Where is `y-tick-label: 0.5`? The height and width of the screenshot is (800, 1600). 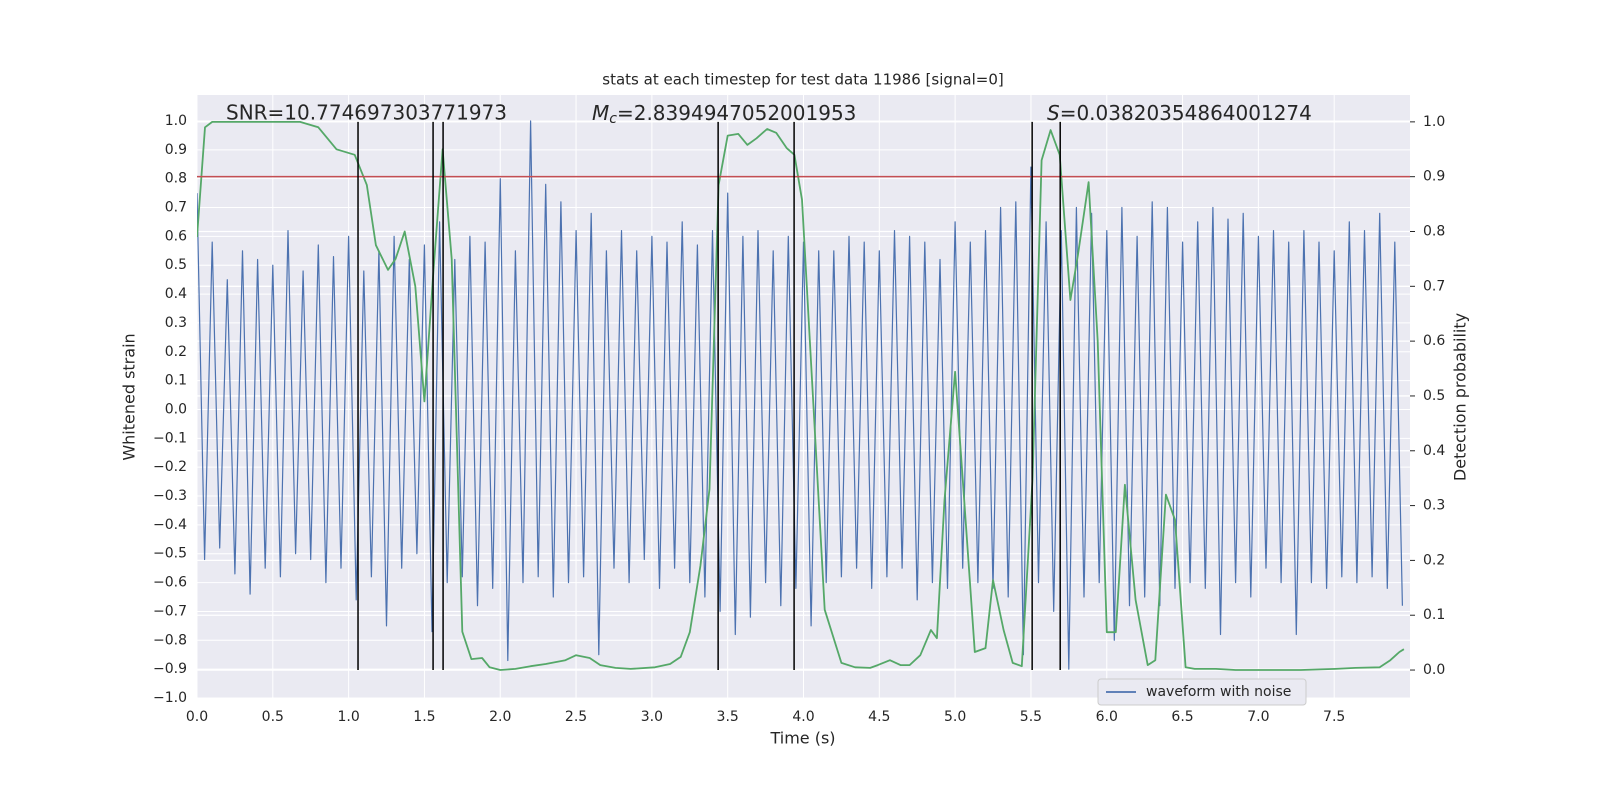 y-tick-label: 0.5 is located at coordinates (176, 265).